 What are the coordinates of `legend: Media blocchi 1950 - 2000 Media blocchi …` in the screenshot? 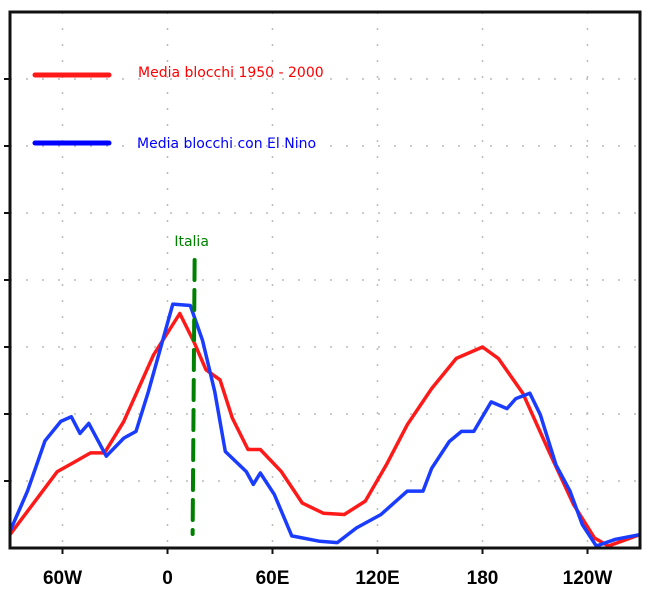 It's located at (178, 108).